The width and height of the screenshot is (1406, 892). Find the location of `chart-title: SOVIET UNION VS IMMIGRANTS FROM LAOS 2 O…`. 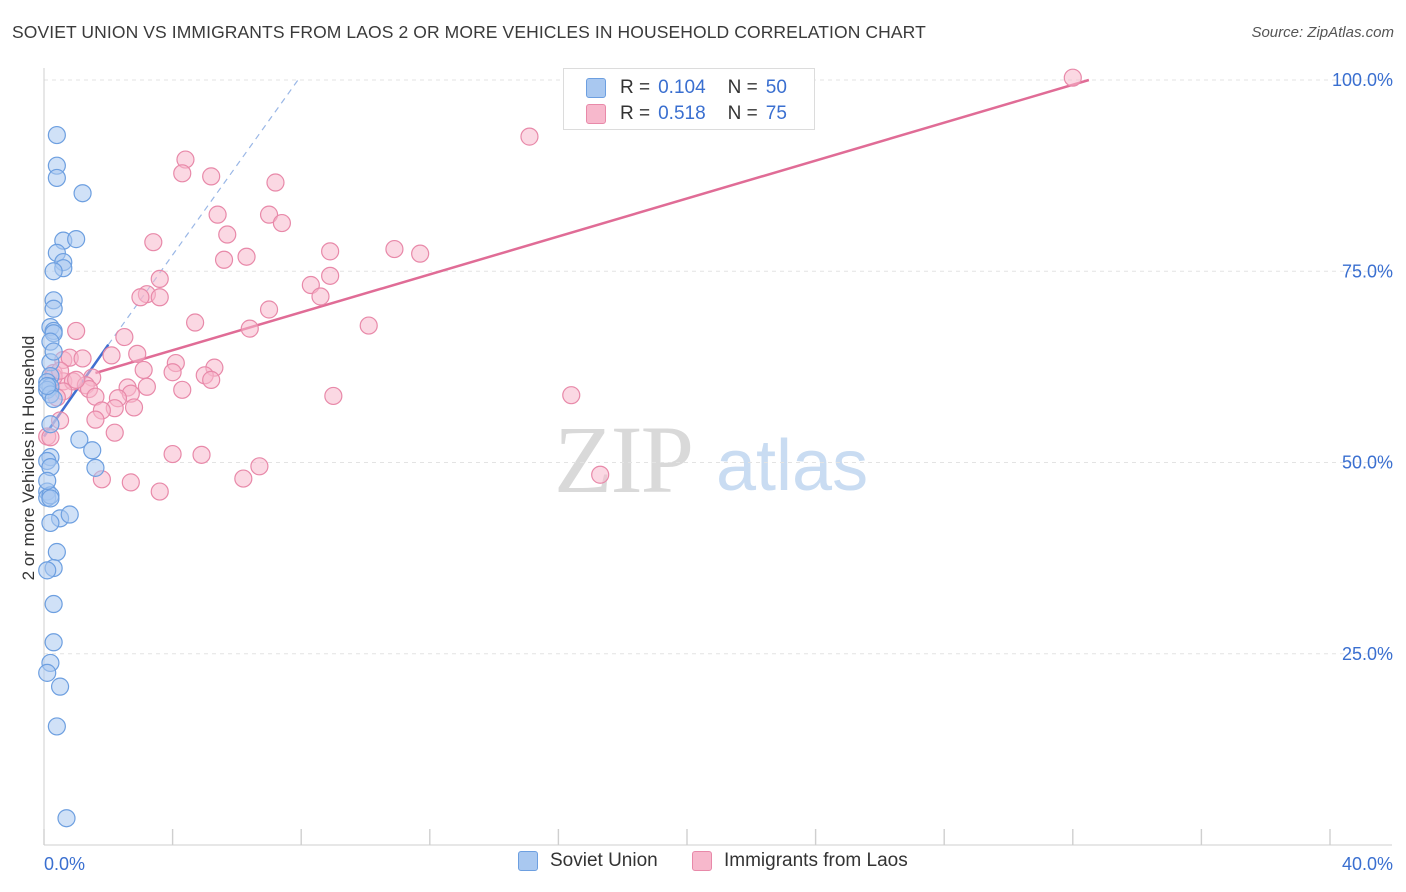

chart-title: SOVIET UNION VS IMMIGRANTS FROM LAOS 2 O… is located at coordinates (469, 32).